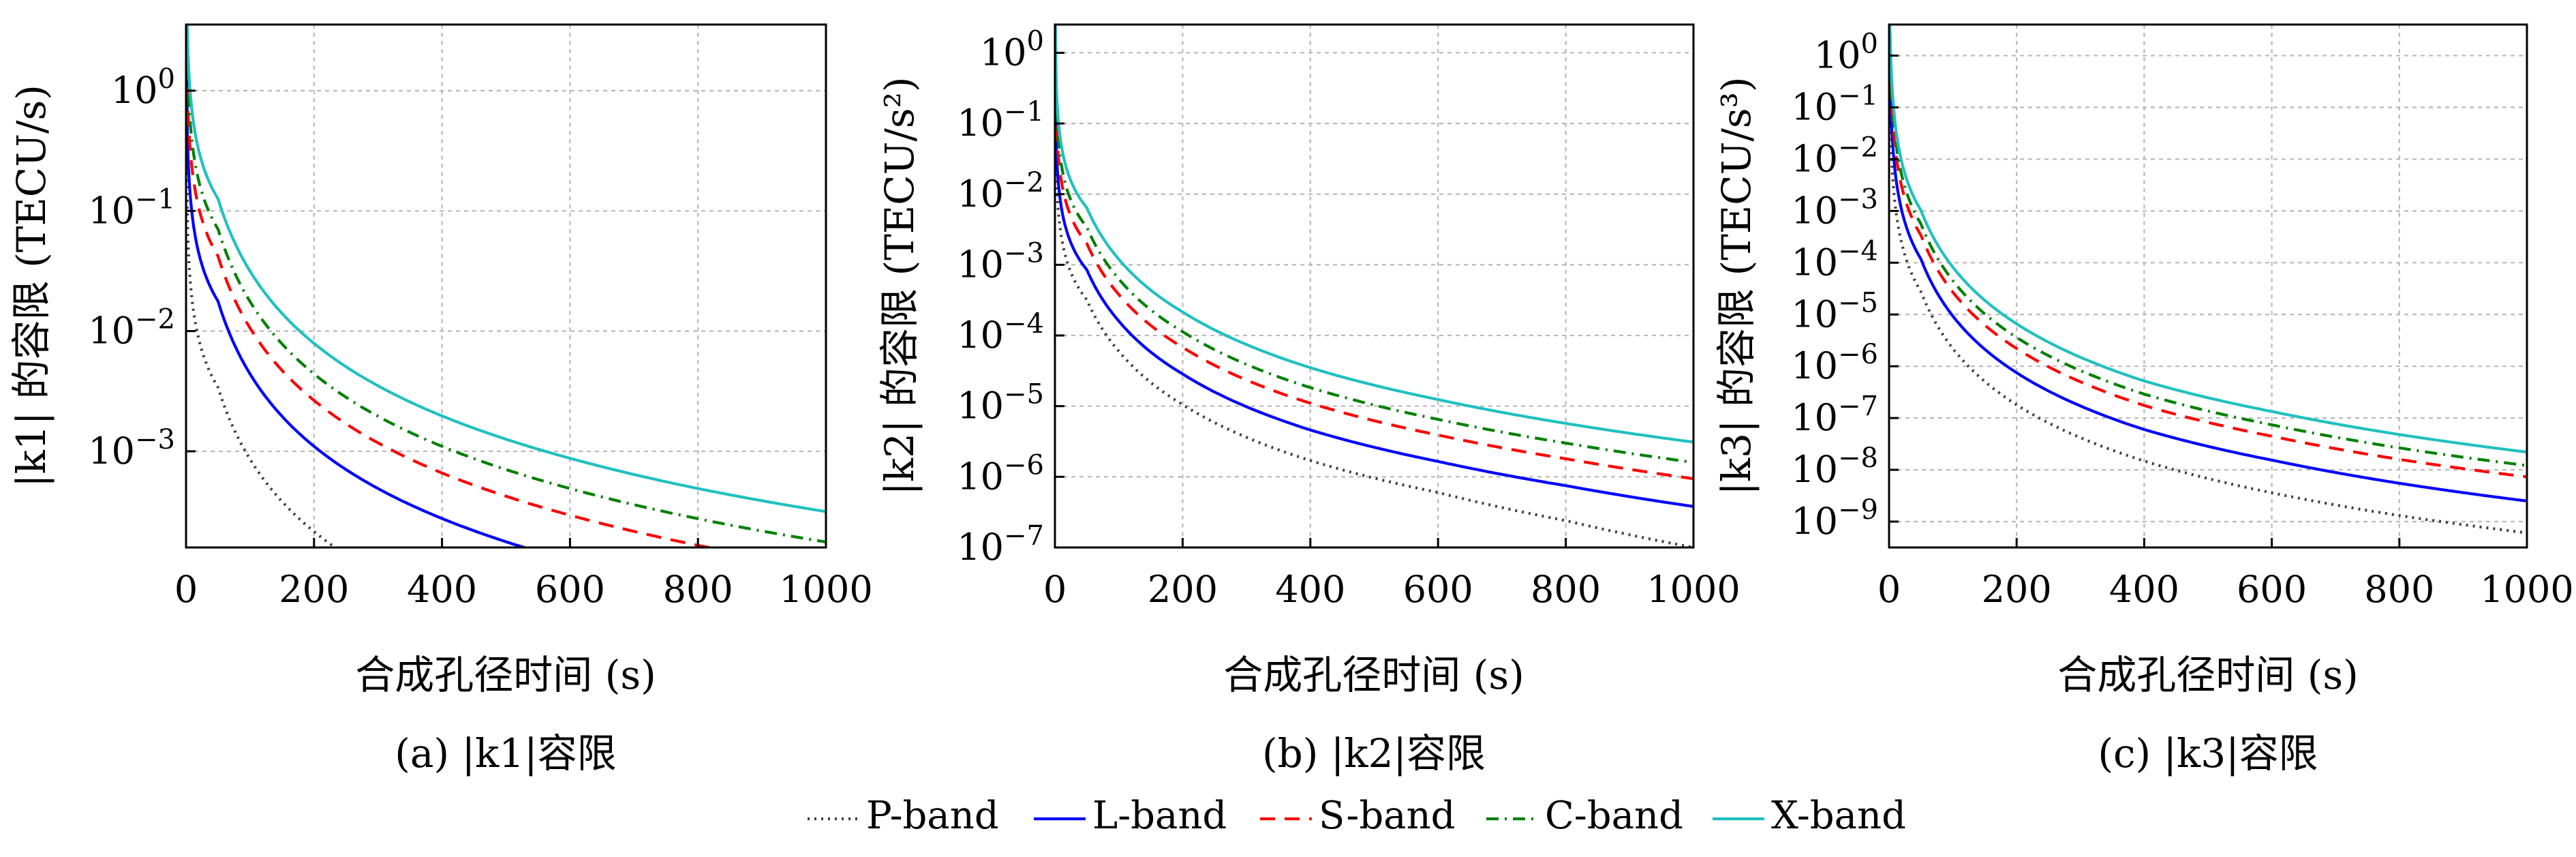 The image size is (2576, 857). What do you see at coordinates (1159, 816) in the screenshot?
I see `legend-label: L-band` at bounding box center [1159, 816].